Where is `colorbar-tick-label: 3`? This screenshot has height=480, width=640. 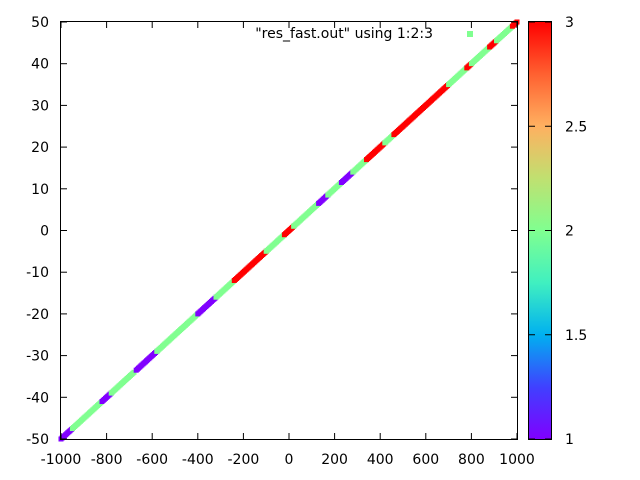
colorbar-tick-label: 3 is located at coordinates (569, 23).